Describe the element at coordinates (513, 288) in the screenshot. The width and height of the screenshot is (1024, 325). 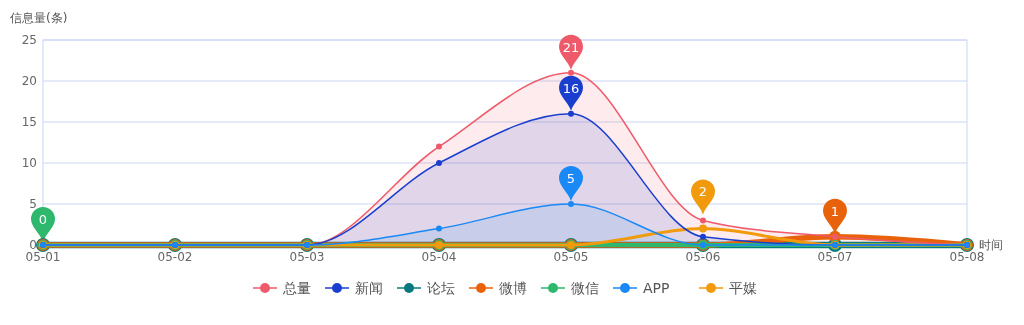
I see `legend-label: 微博` at that location.